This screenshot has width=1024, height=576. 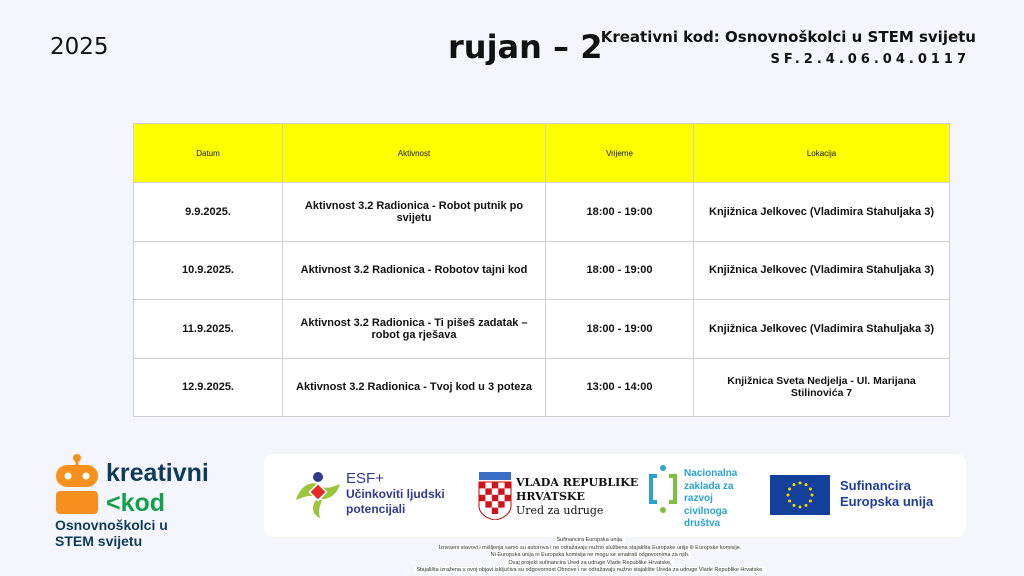 I want to click on esf-text: ESF+ Učinkoviti ljudski potencijali, so click(x=395, y=493).